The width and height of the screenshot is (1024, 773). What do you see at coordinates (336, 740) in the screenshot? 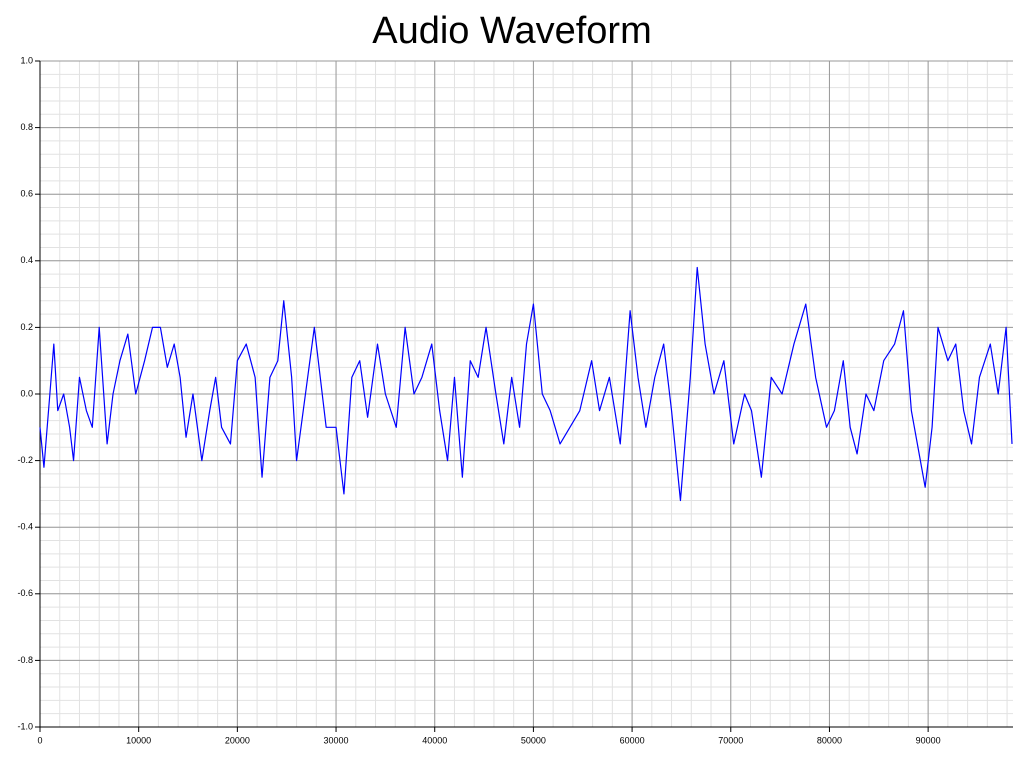
I see `x-tick-label: 30000` at bounding box center [336, 740].